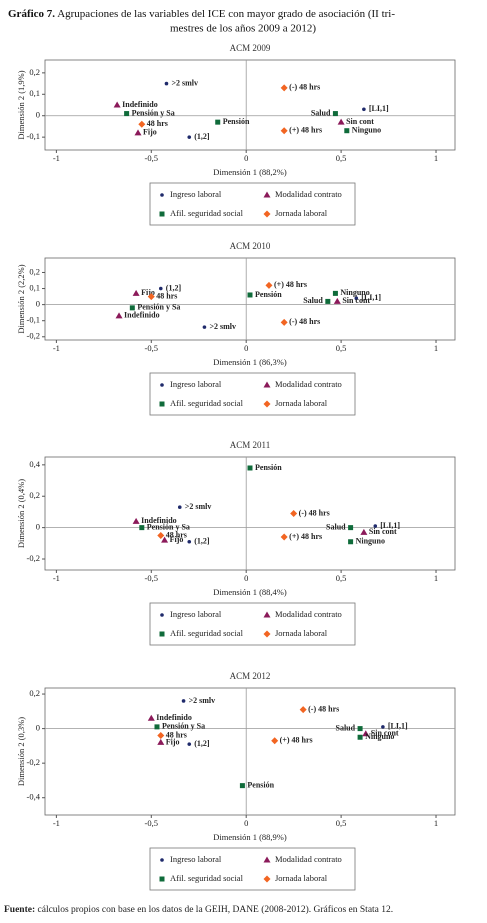 The image size is (487, 923). I want to click on y-tick-label: -0,4, so click(34, 797).